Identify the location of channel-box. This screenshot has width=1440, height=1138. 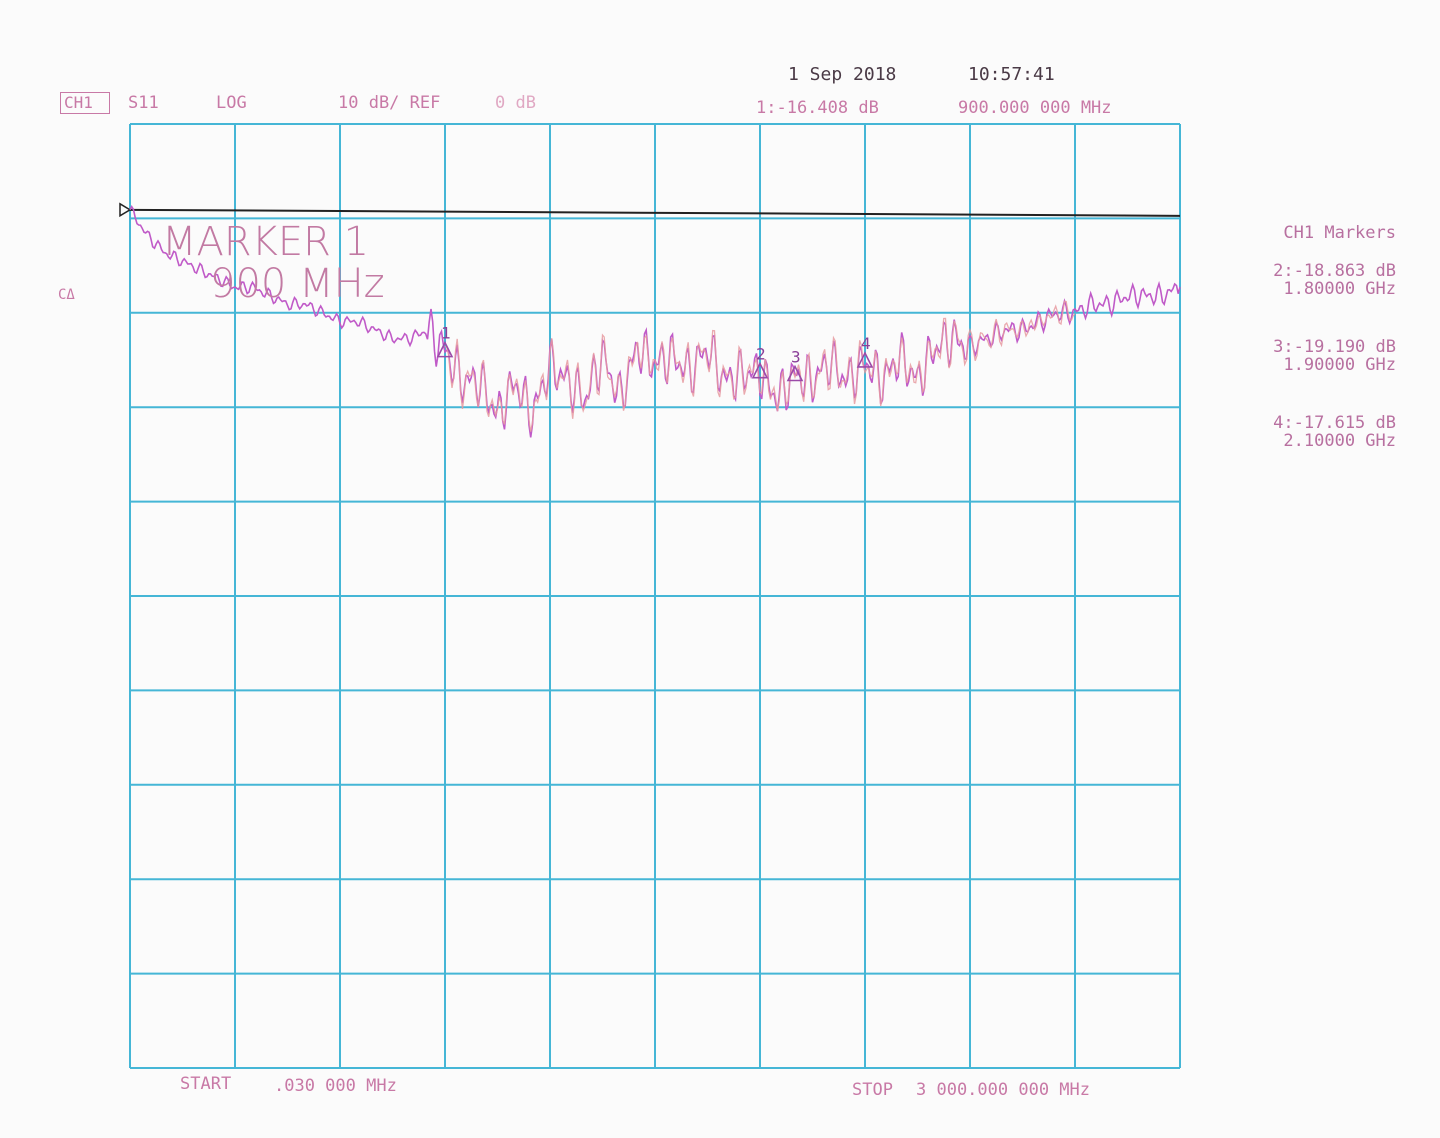
(85, 103).